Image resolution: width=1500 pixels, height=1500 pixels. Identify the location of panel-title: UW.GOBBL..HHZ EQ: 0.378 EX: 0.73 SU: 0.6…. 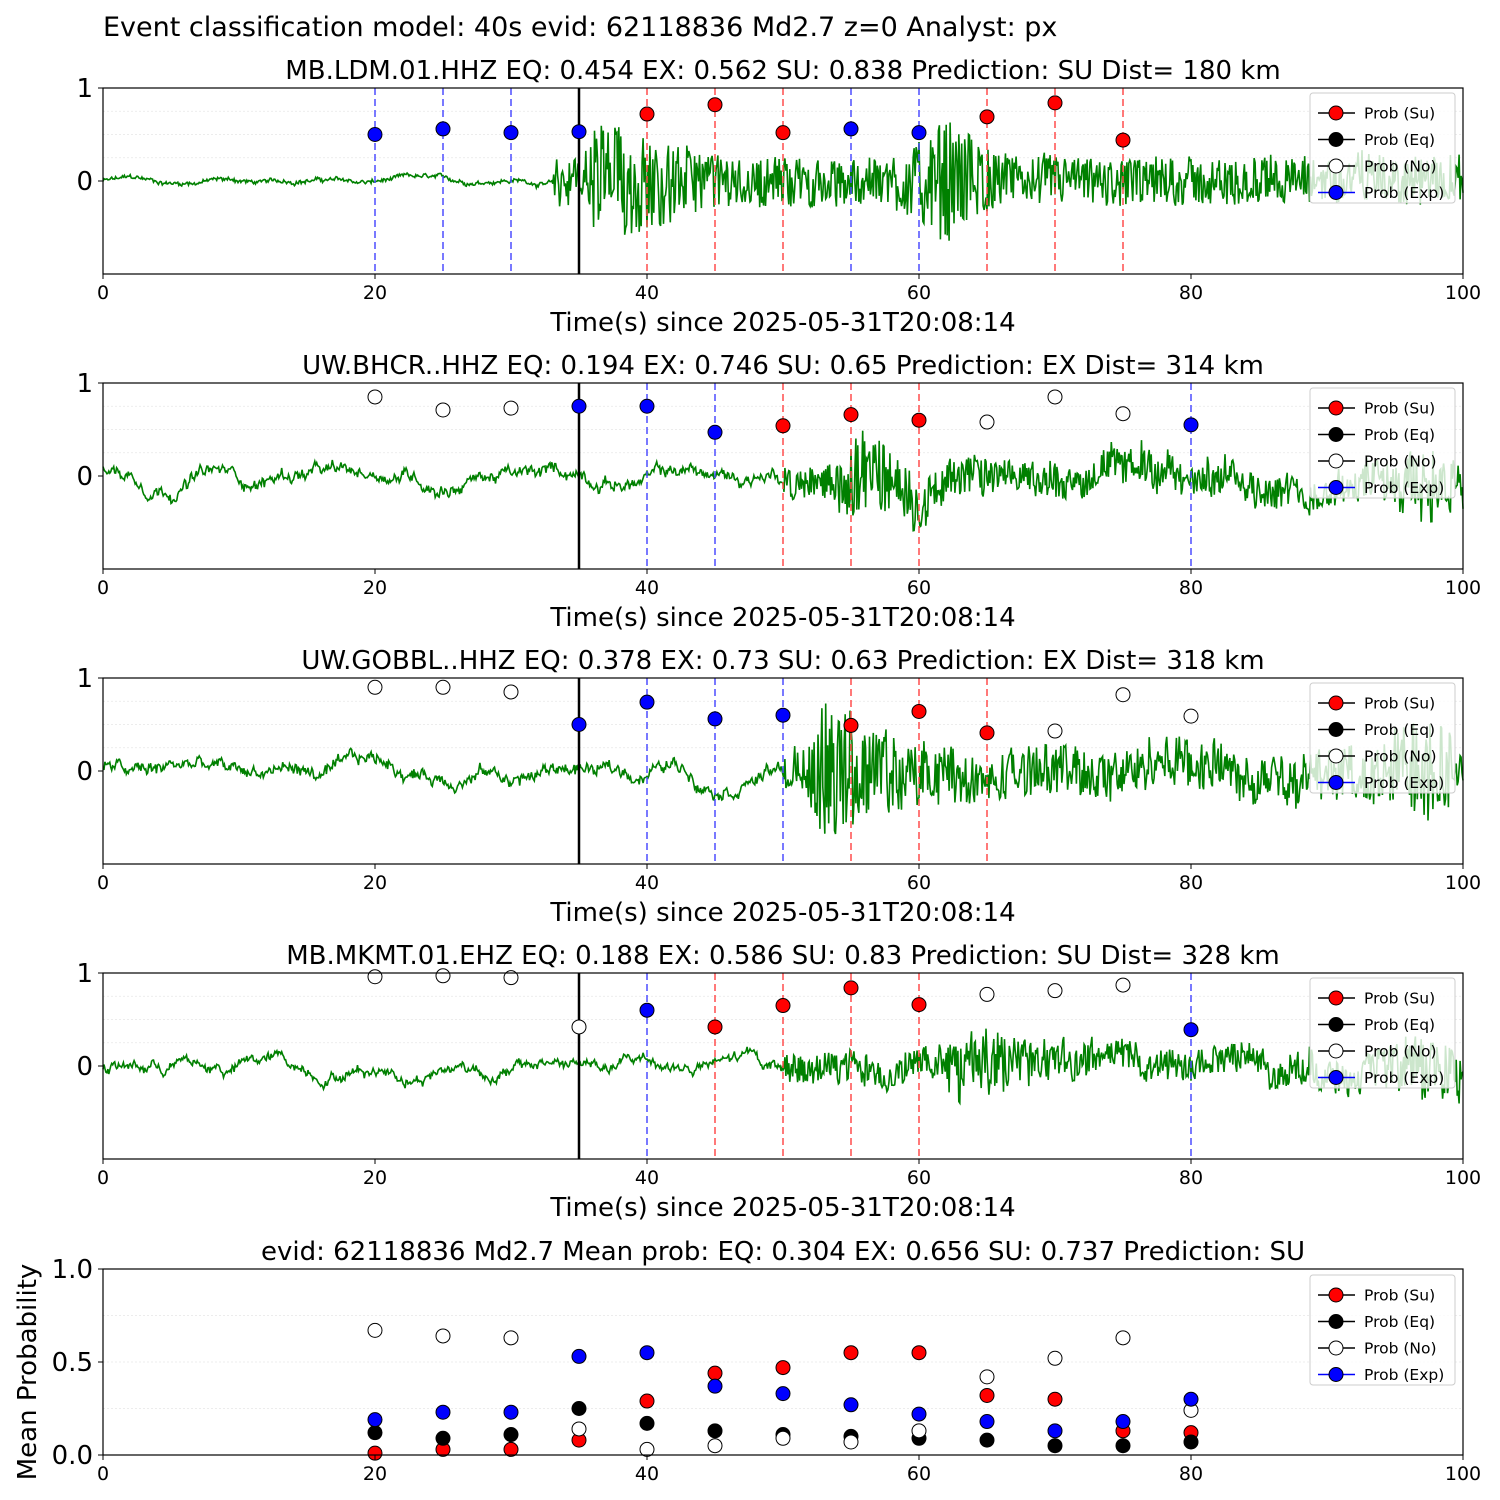
(782, 661).